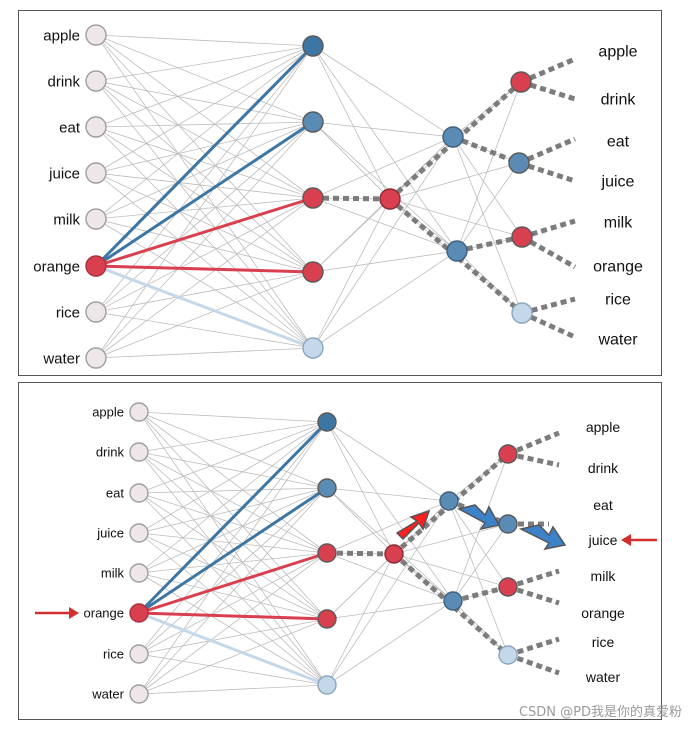 The height and width of the screenshot is (729, 692). What do you see at coordinates (108, 412) in the screenshot?
I see `input-label-apple: apple` at bounding box center [108, 412].